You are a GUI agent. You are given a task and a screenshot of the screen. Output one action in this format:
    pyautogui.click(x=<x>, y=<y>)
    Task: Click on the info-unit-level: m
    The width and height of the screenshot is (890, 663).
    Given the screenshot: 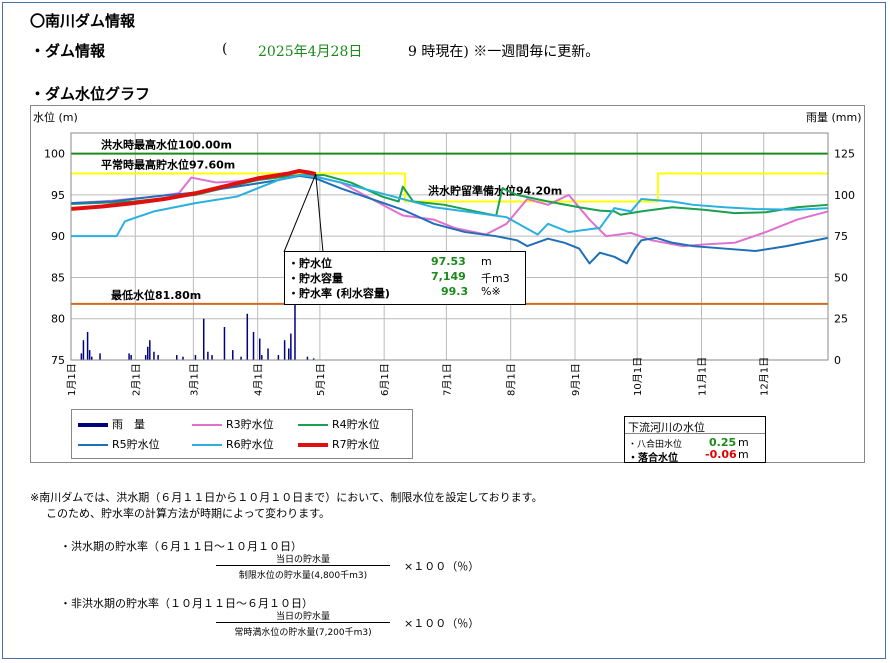 What is the action you would take?
    pyautogui.click(x=486, y=261)
    